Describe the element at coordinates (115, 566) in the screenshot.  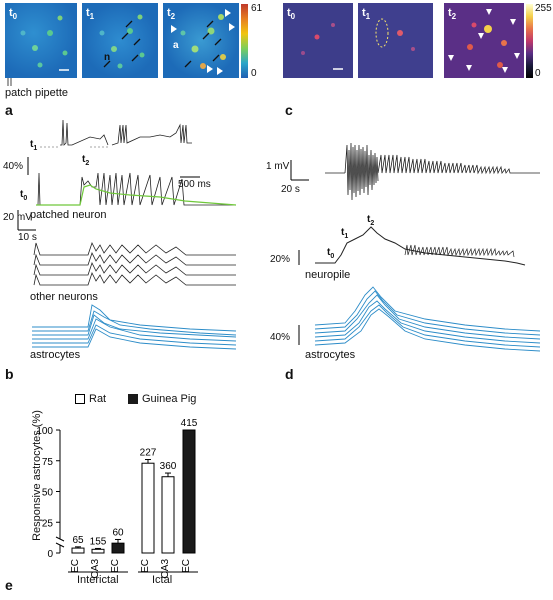
I see `bar-category-2: EC` at that location.